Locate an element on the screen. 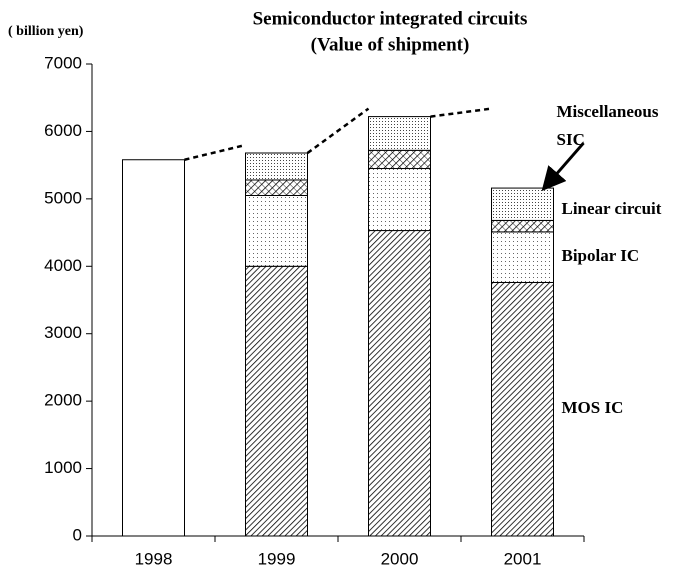  y-tick-label: 7000 is located at coordinates (63, 62).